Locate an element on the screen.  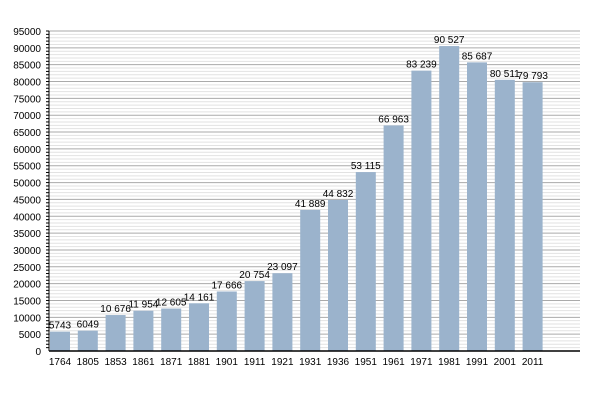
x-tick-label: 1881 is located at coordinates (199, 362).